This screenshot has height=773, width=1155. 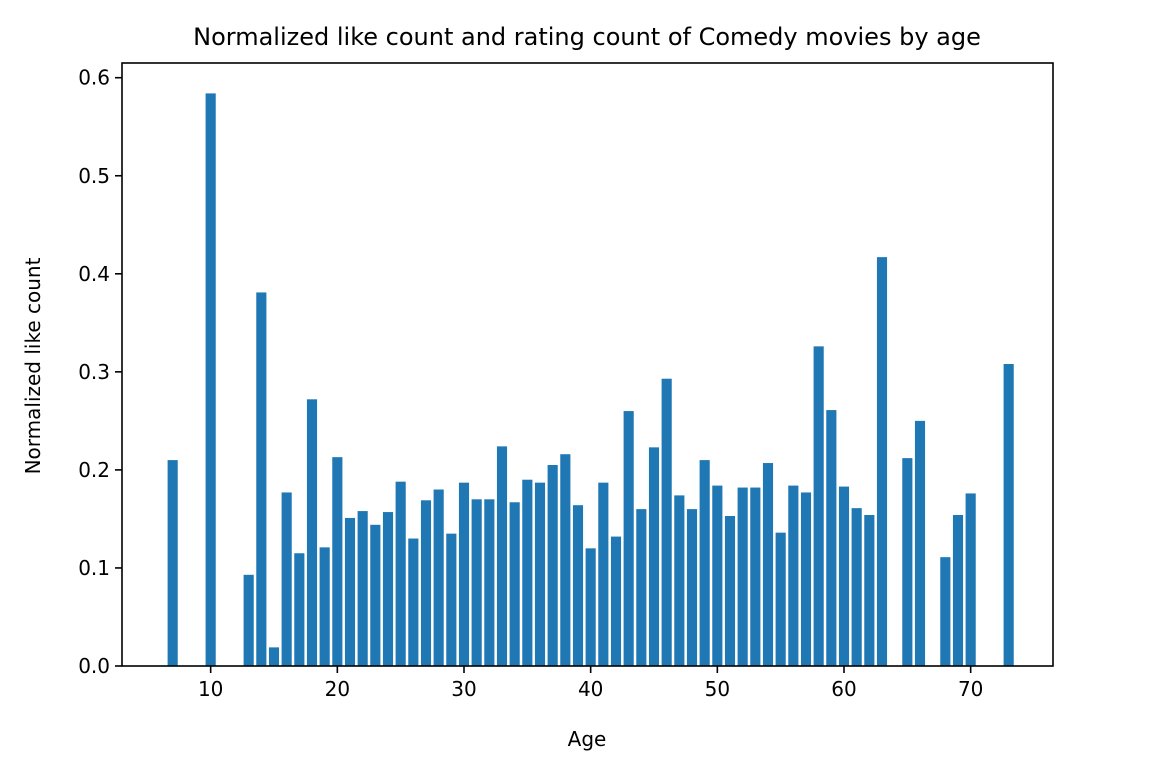 I want to click on x-tick-label: 70, so click(x=970, y=689).